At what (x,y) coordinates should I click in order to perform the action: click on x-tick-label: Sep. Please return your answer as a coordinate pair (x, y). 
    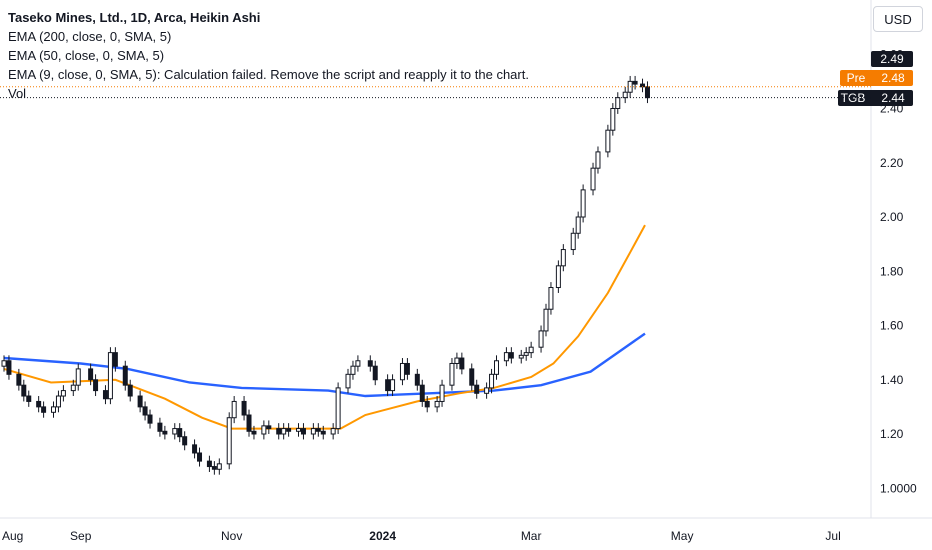
    Looking at the image, I should click on (81, 536).